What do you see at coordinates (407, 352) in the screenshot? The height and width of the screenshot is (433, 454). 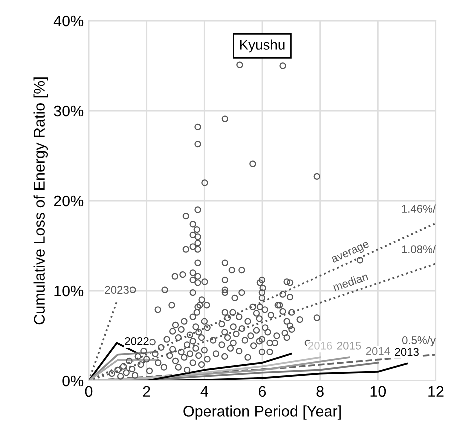 I see `series-label: 2013` at bounding box center [407, 352].